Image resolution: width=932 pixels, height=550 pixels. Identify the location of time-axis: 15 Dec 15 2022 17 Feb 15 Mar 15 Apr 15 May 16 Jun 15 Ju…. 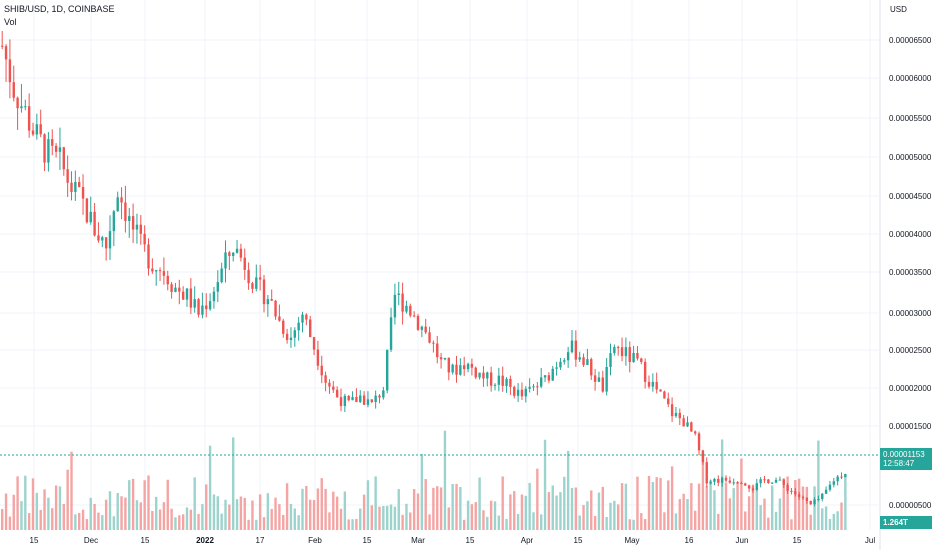
(453, 540).